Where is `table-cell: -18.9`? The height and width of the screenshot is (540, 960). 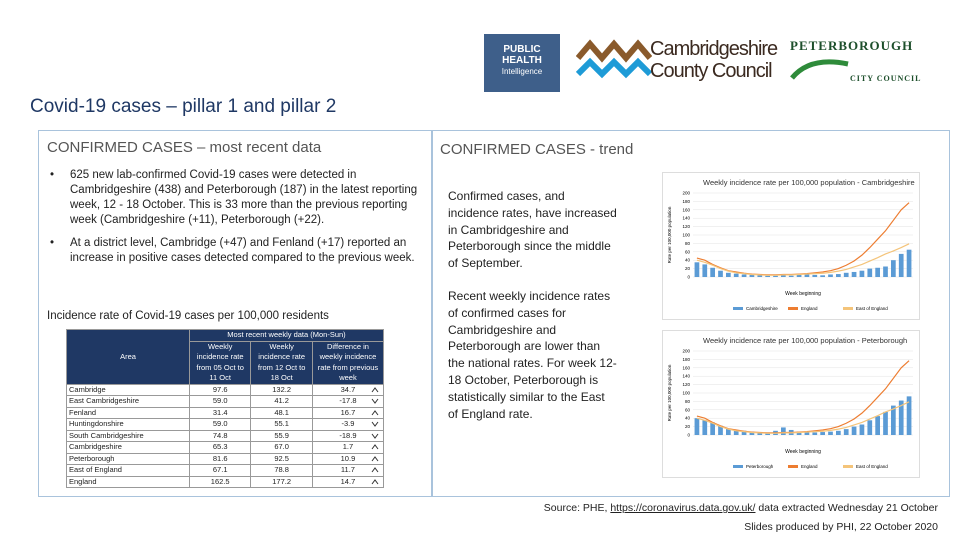
table-cell: -18.9 is located at coordinates (348, 435).